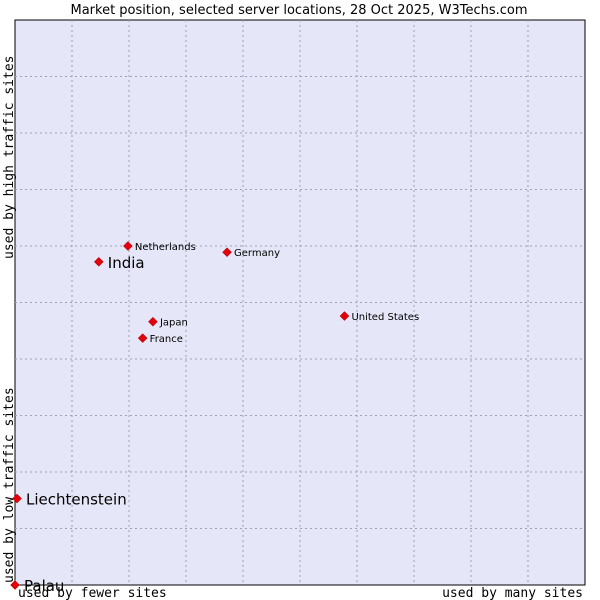  Describe the element at coordinates (166, 339) in the screenshot. I see `data-label-france: France` at that location.